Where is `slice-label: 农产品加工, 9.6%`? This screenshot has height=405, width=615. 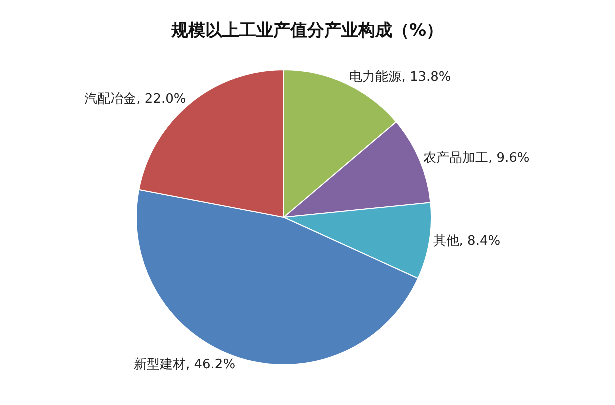
slice-label: 农产品加工, 9.6% is located at coordinates (476, 158).